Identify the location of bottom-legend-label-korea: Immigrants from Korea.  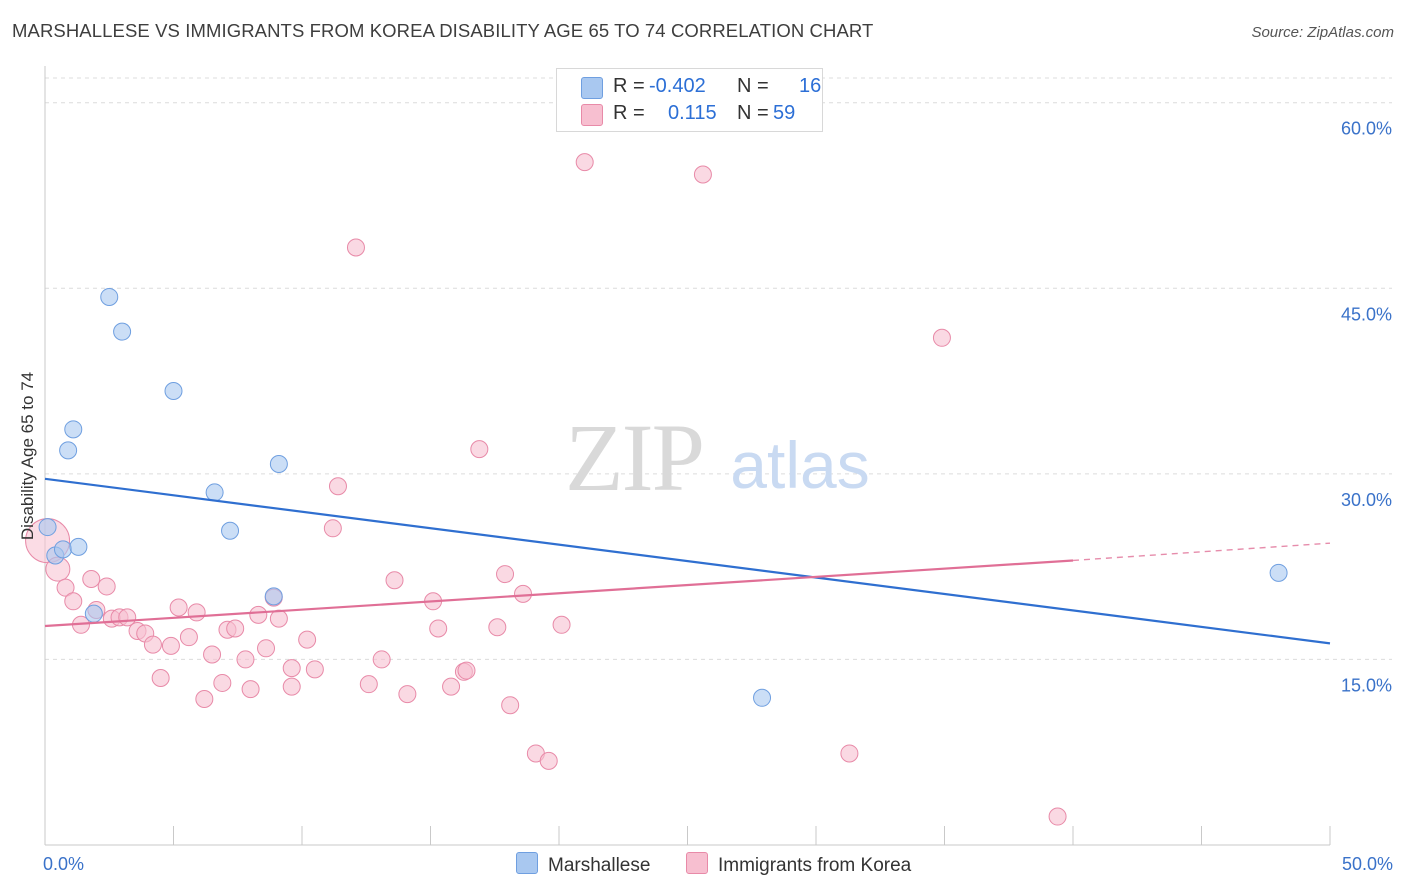
(815, 865).